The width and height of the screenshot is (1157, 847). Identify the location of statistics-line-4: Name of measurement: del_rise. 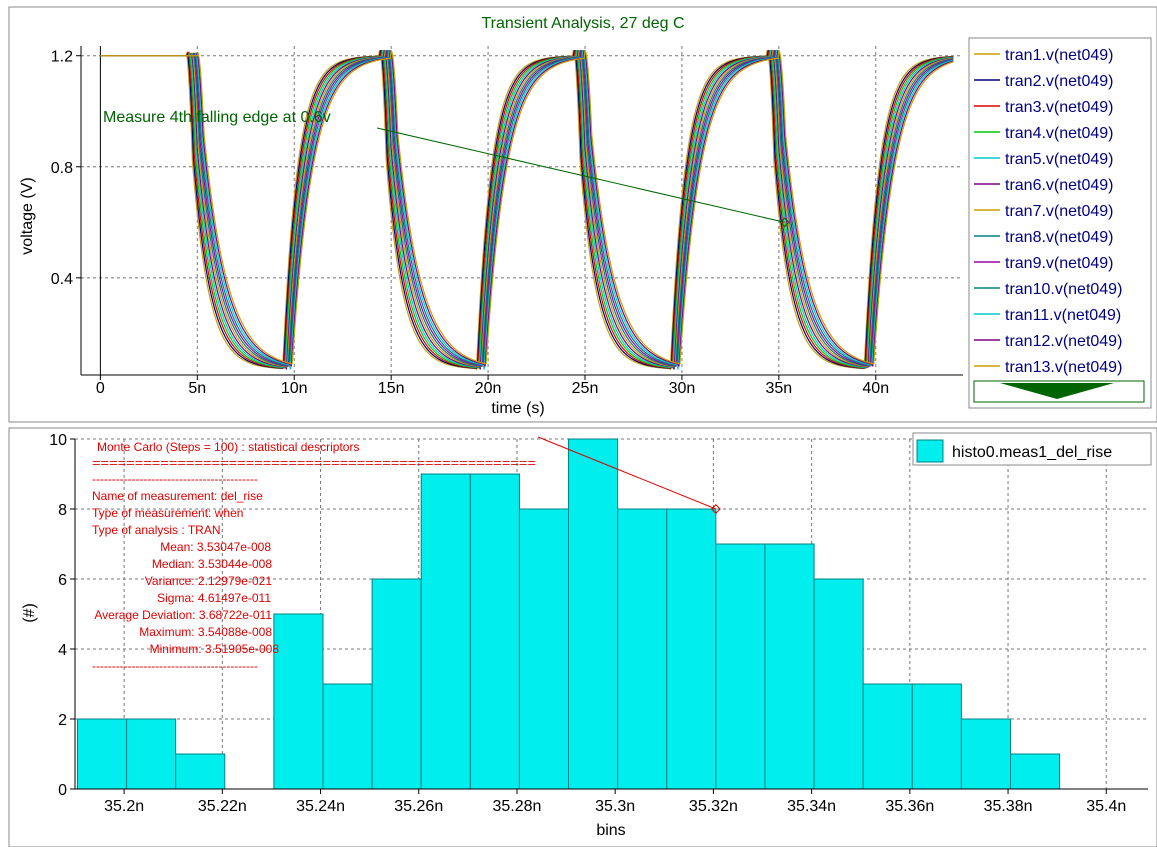
(177, 496).